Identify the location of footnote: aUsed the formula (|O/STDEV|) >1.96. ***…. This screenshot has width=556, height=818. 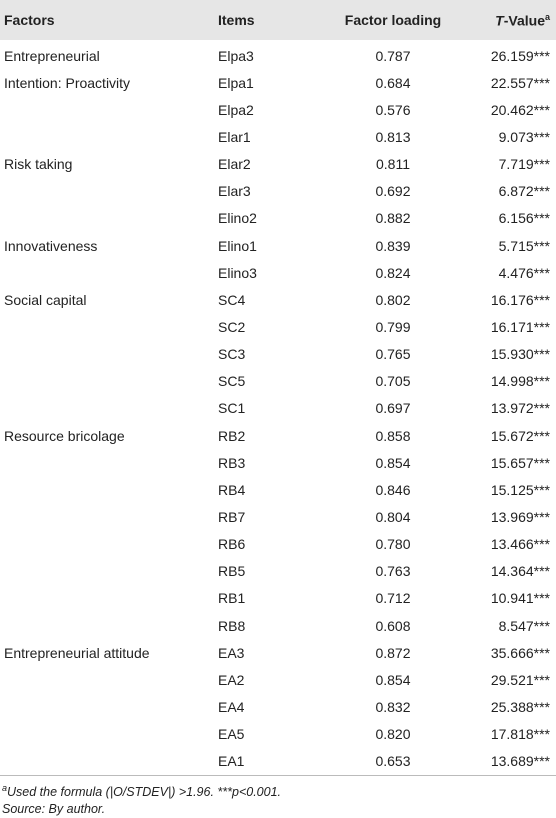
(279, 790).